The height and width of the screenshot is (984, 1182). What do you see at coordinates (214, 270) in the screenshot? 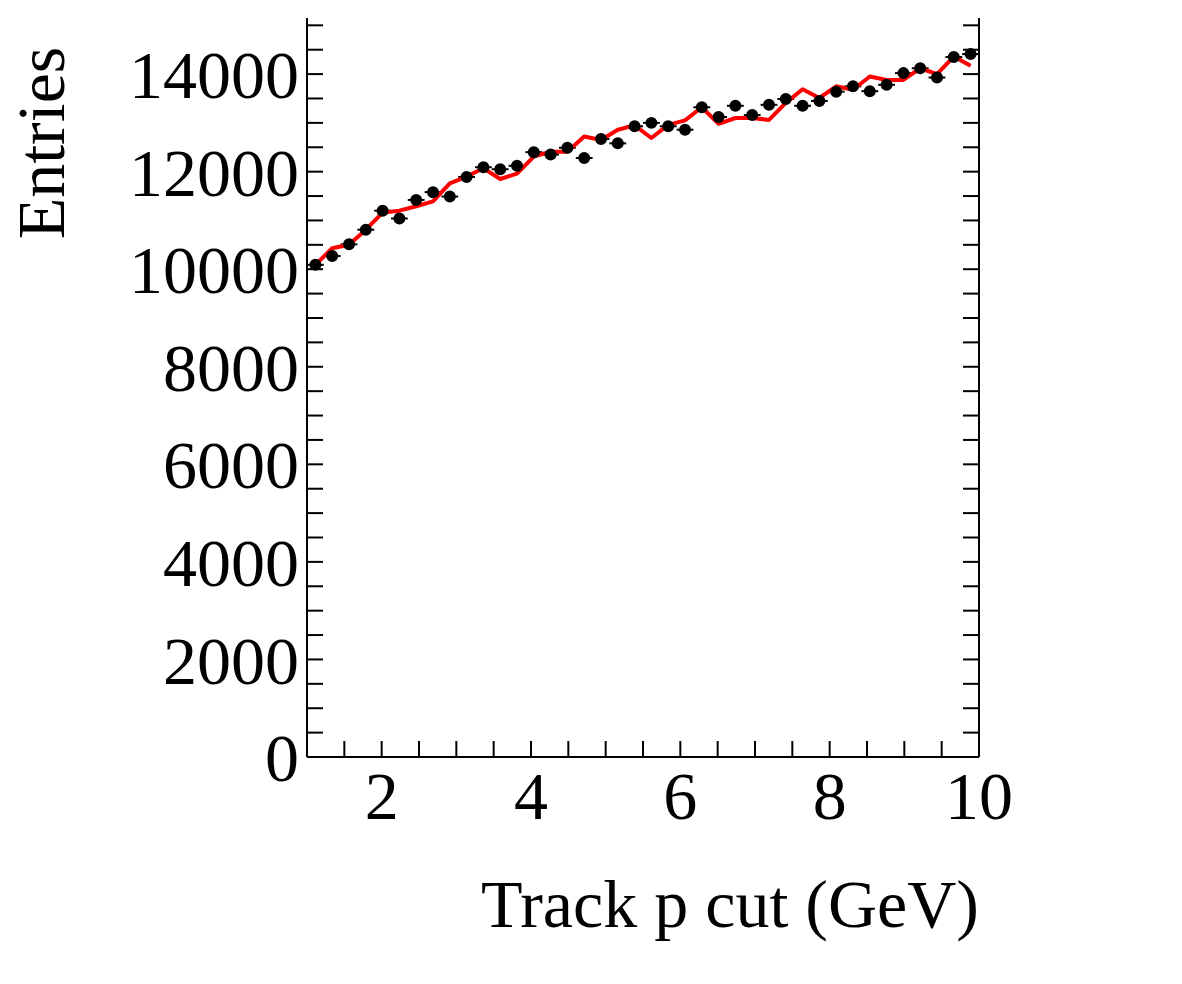
I see `y-tick-label: 10000` at bounding box center [214, 270].